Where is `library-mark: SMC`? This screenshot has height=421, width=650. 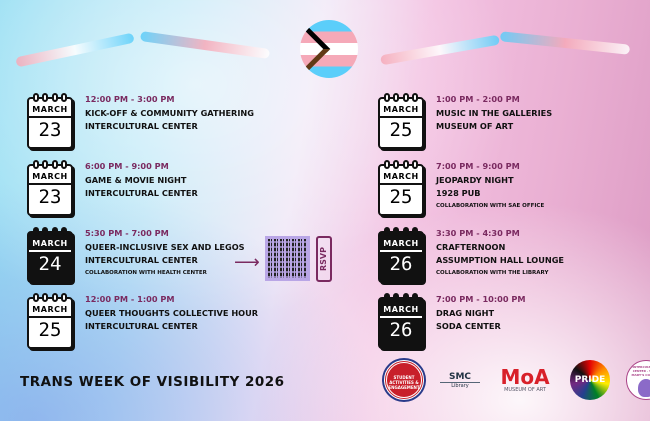
library-mark: SMC is located at coordinates (460, 377).